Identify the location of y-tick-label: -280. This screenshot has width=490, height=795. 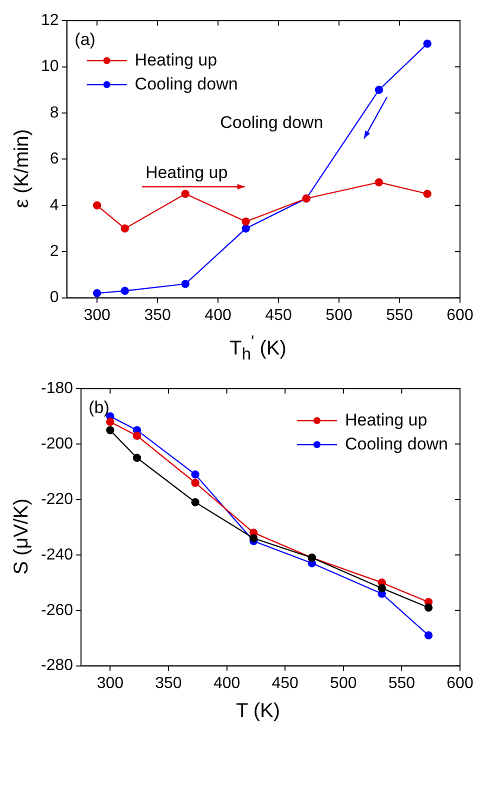
(57, 665).